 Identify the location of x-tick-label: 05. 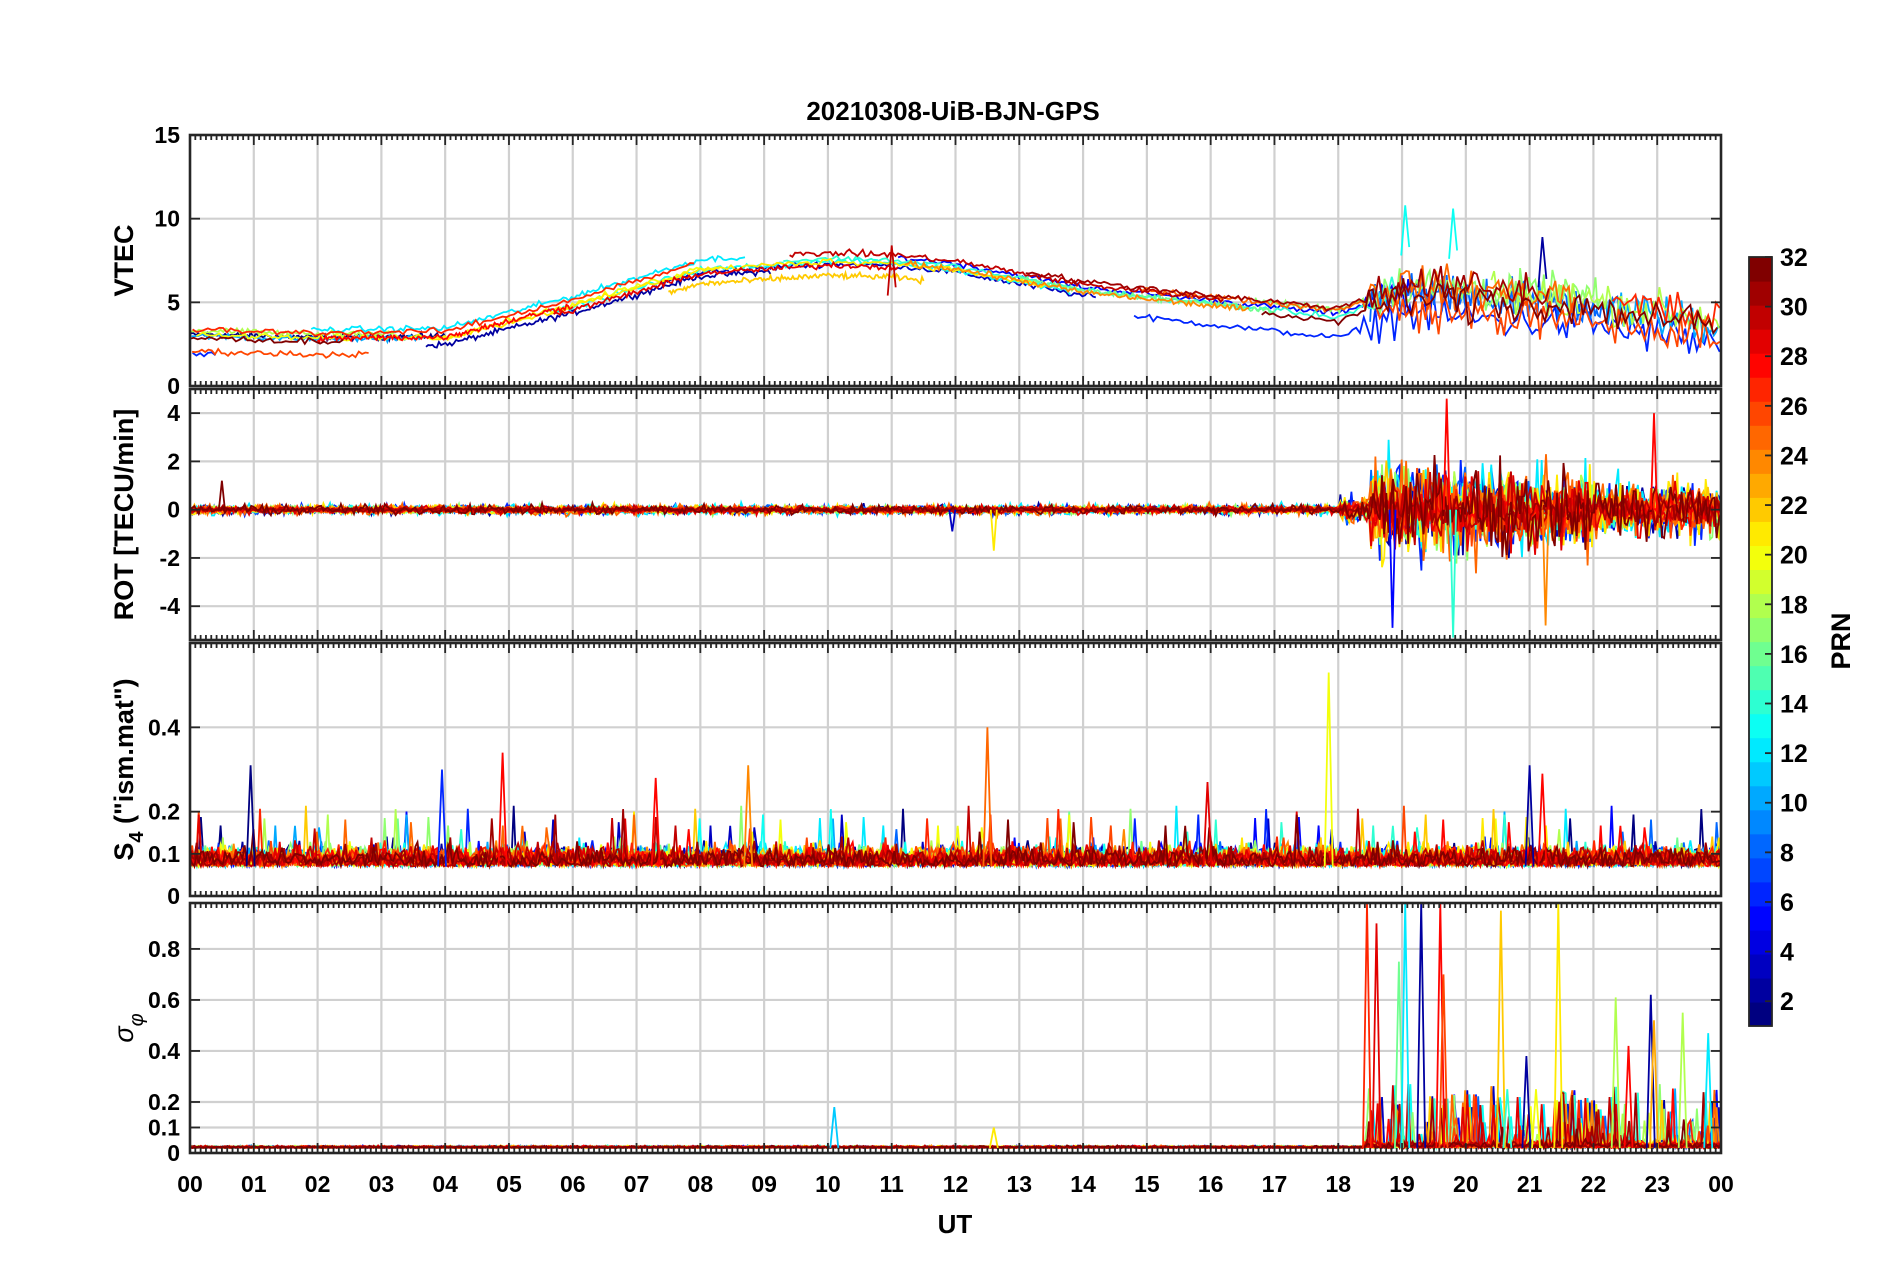
(509, 1184).